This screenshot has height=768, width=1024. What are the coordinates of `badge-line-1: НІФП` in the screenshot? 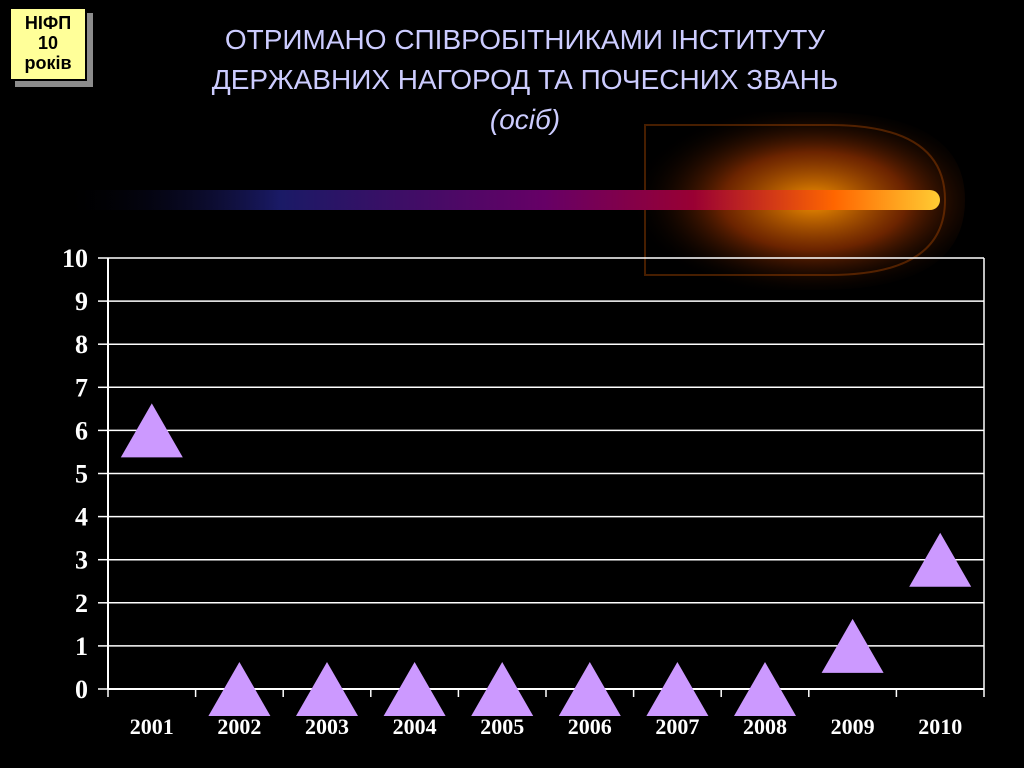 It's located at (48, 23).